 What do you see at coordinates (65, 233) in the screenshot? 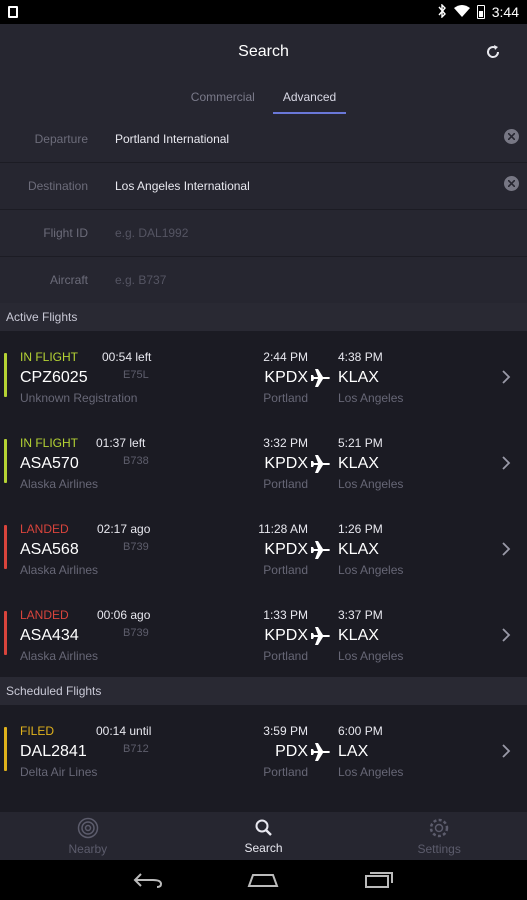
I see `flight-id-label: Flight ID` at bounding box center [65, 233].